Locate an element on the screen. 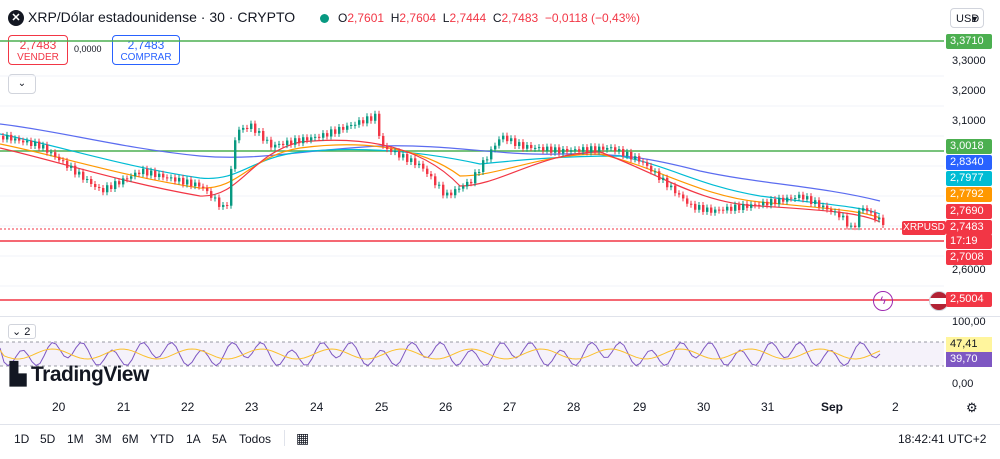 The height and width of the screenshot is (459, 1000). time-label: 2 is located at coordinates (895, 407).